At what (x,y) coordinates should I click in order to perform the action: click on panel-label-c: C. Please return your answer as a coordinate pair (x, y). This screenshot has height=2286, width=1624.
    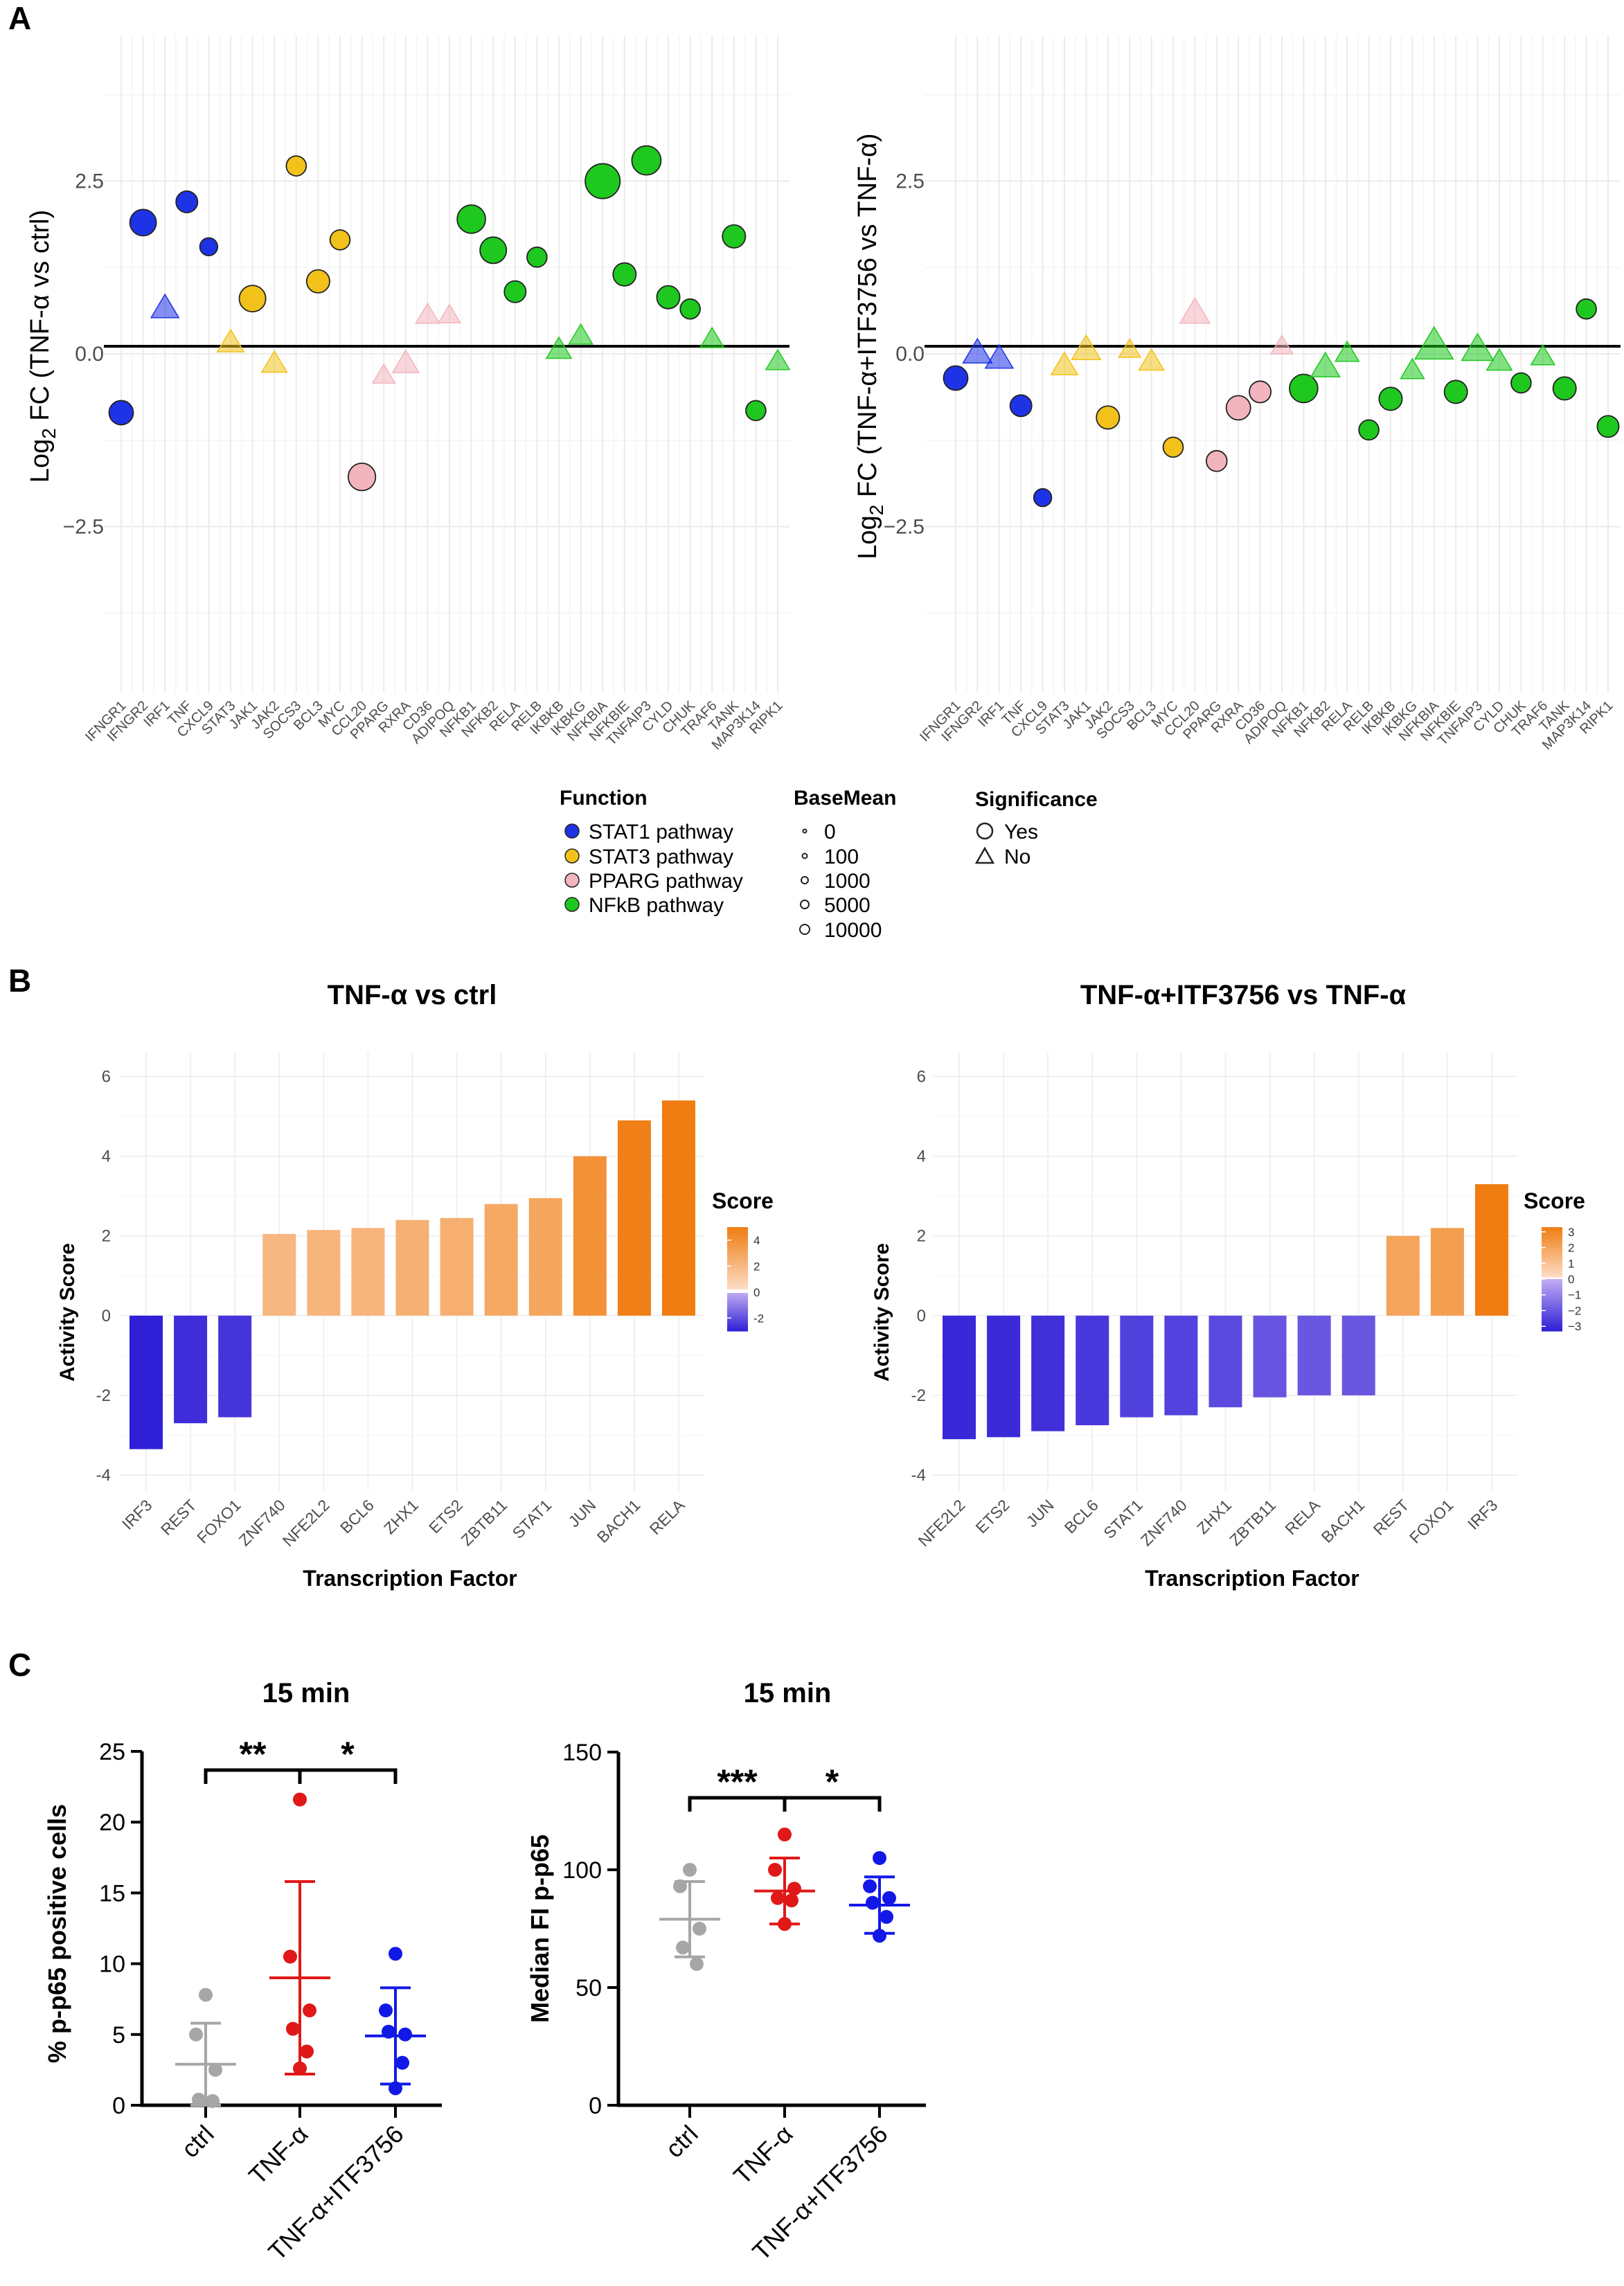
    Looking at the image, I should click on (19, 1665).